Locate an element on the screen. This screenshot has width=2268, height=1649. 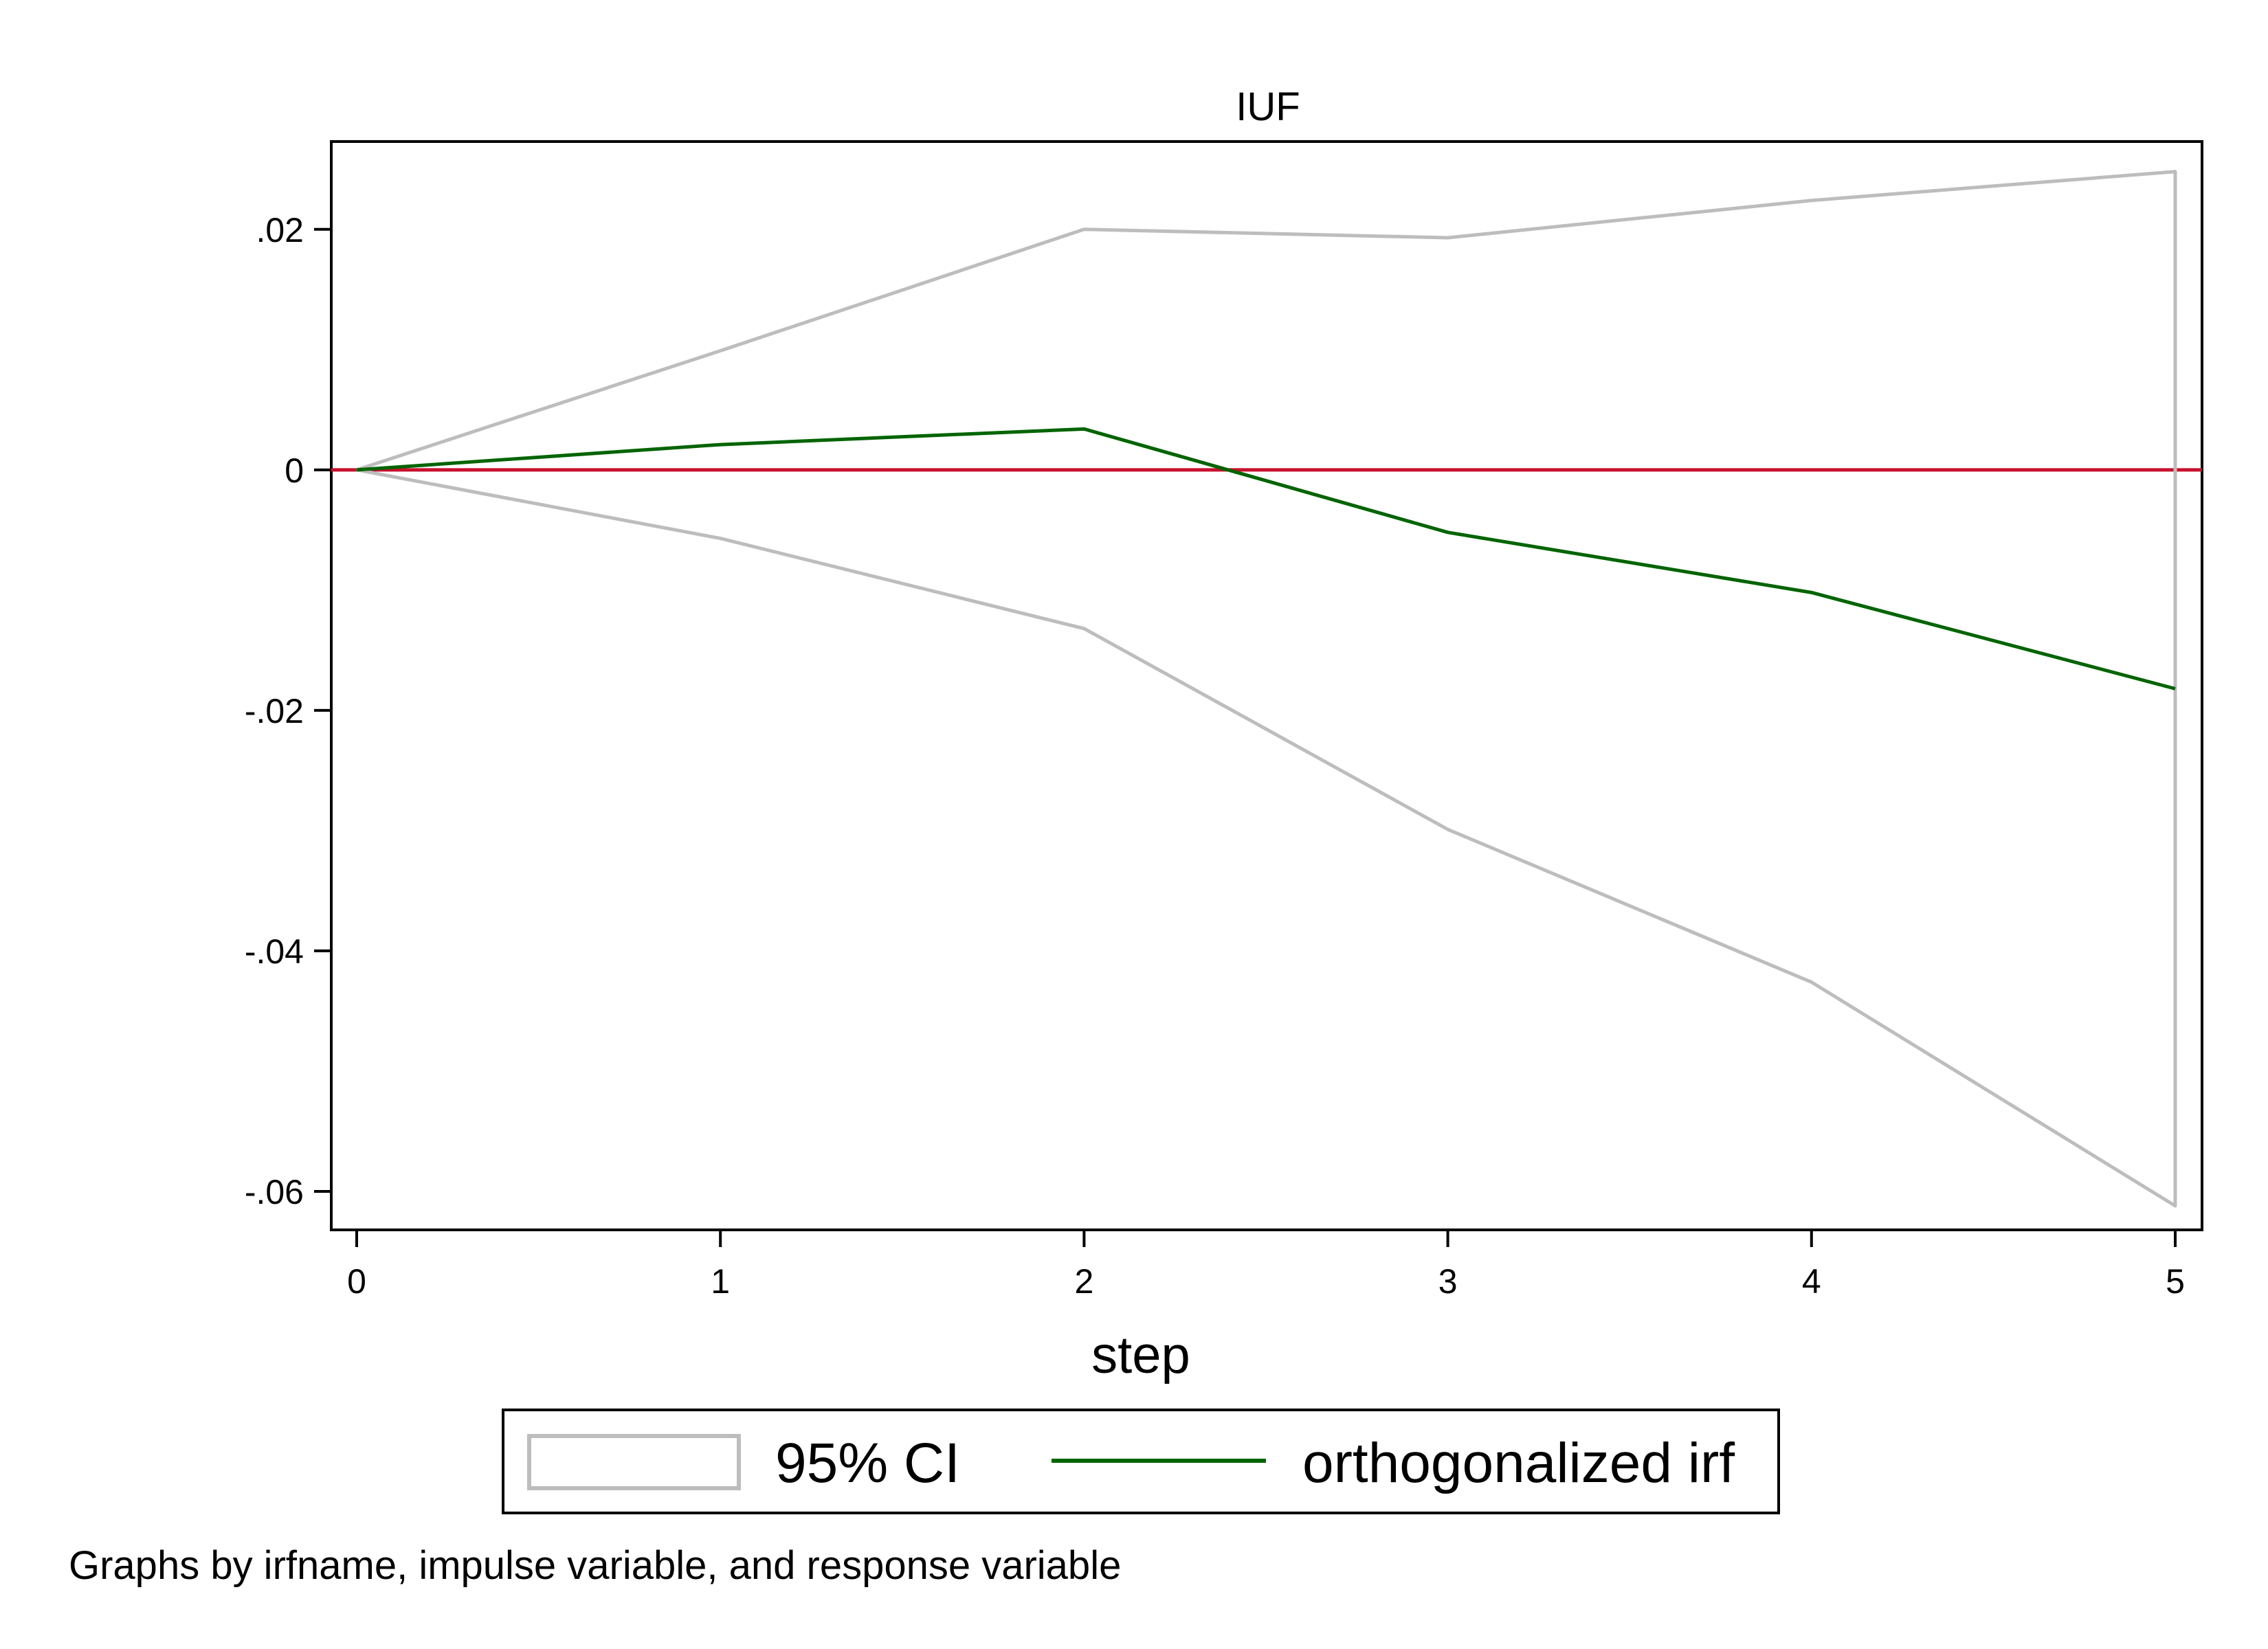
y-tick-label-3: -.04 is located at coordinates (274, 951).